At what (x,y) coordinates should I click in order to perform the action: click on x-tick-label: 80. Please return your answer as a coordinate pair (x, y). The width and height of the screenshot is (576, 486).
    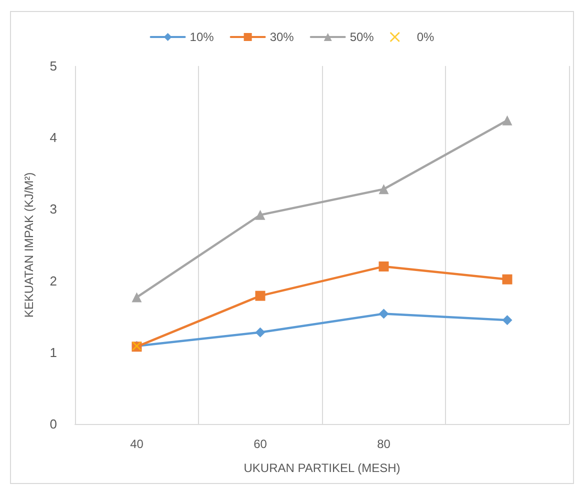
    Looking at the image, I should click on (384, 444).